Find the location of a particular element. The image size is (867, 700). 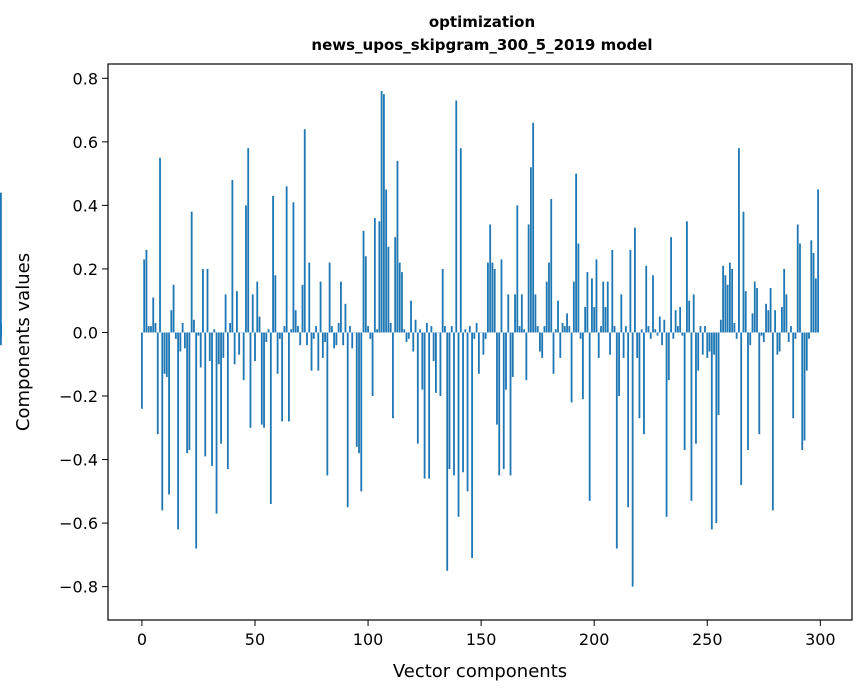

y-tick-label: 0.8 is located at coordinates (85, 78).